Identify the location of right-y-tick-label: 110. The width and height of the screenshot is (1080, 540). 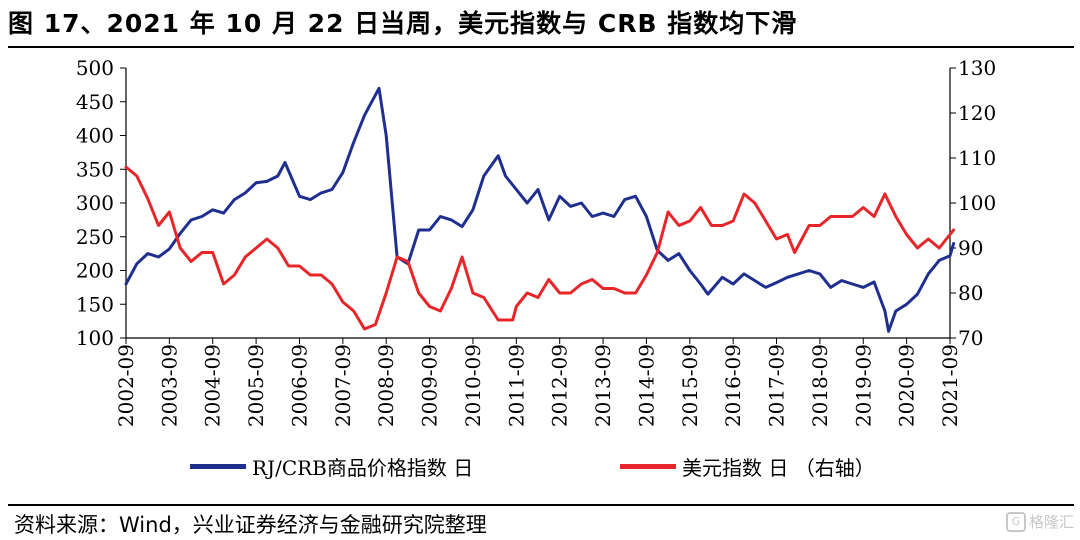
(977, 158).